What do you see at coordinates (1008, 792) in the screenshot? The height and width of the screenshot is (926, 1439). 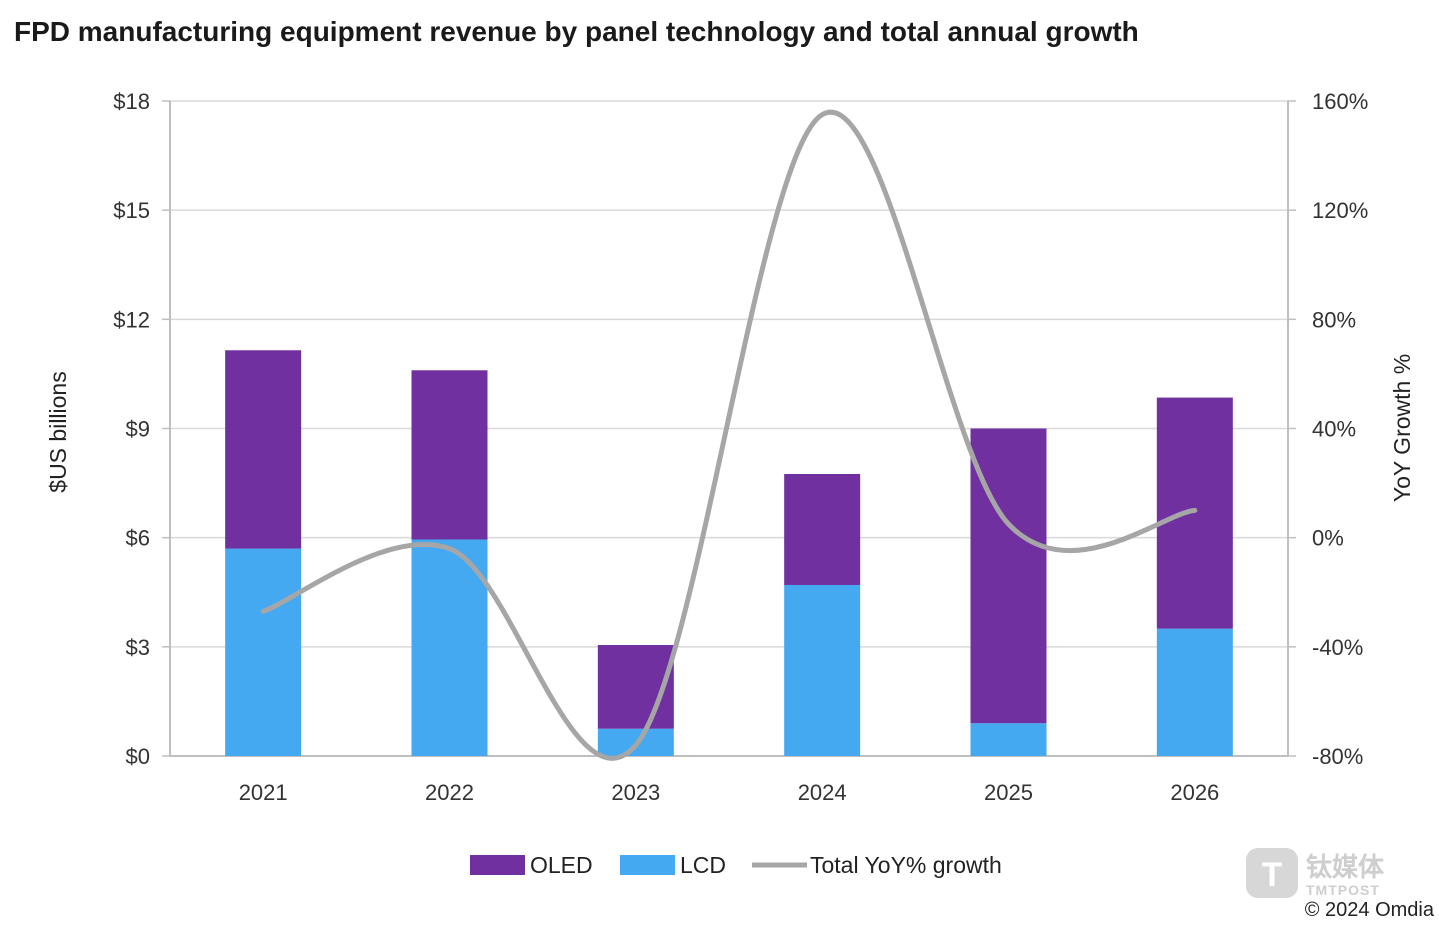 I see `x-tick-label: 2025` at bounding box center [1008, 792].